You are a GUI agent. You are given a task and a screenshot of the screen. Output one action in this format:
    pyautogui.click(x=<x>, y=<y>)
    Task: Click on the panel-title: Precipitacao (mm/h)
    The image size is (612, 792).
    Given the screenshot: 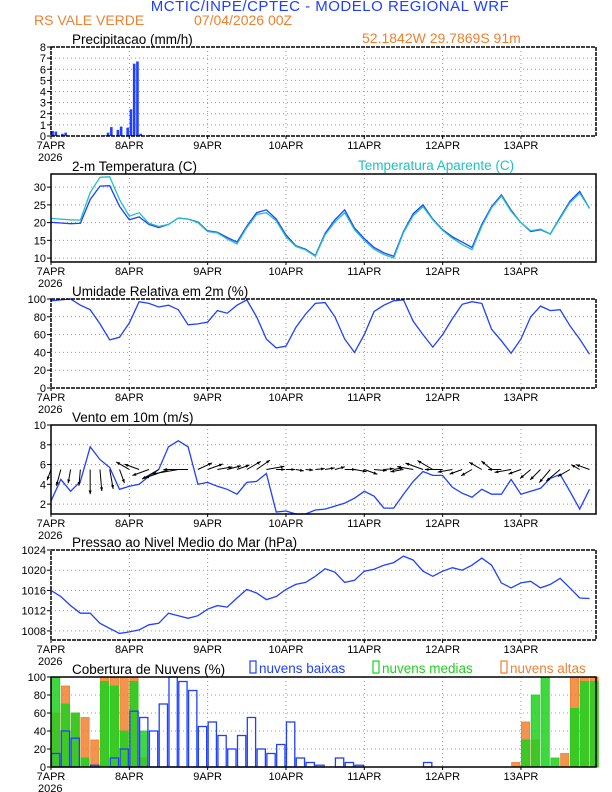 What is the action you would take?
    pyautogui.click(x=132, y=39)
    